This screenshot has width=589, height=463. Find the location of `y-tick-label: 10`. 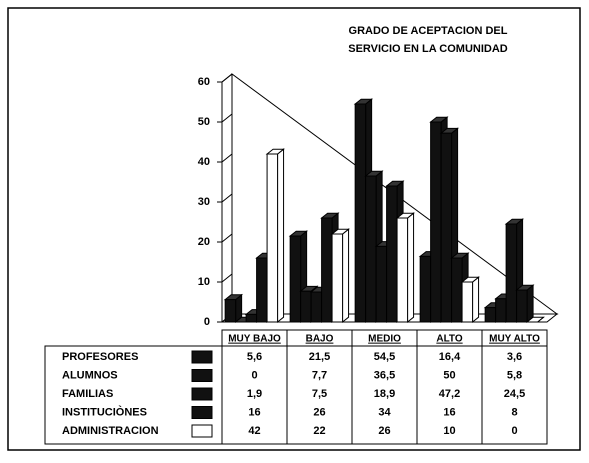

y-tick-label: 10 is located at coordinates (204, 282).